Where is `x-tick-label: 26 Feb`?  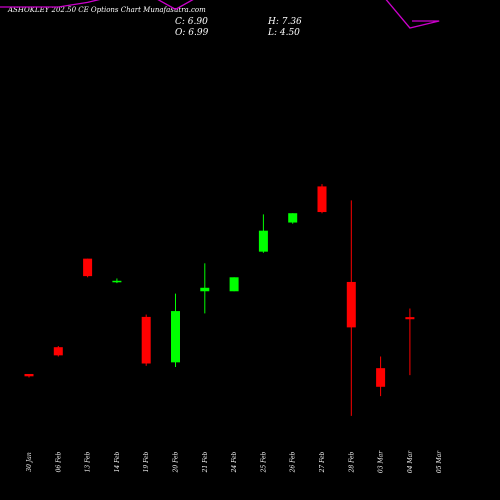 x-tick-label: 26 Feb is located at coordinates (293, 462).